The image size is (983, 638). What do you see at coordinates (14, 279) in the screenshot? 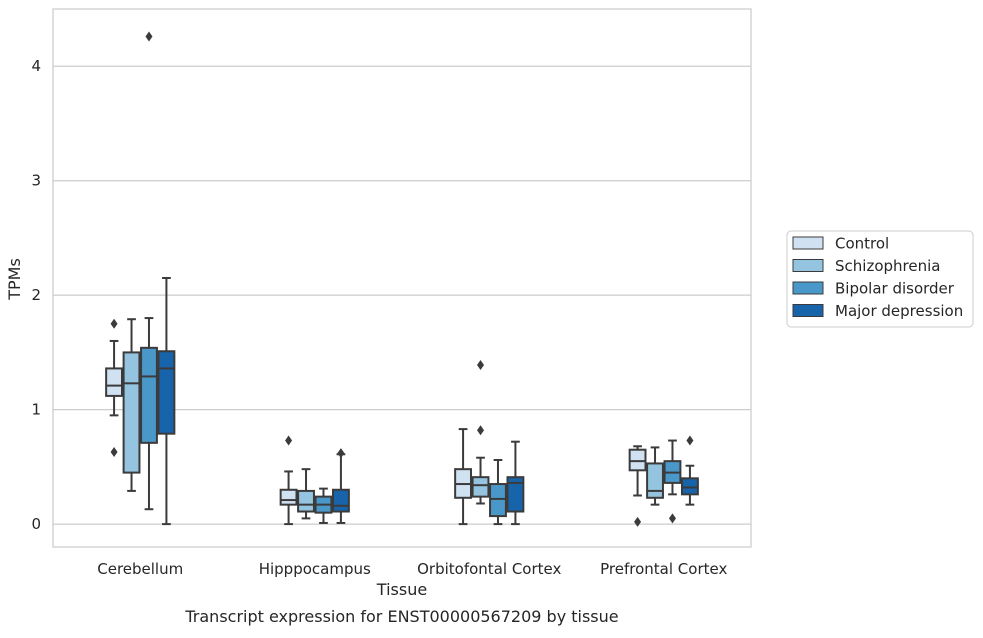
I see `y-axis-label: TPMs` at bounding box center [14, 279].